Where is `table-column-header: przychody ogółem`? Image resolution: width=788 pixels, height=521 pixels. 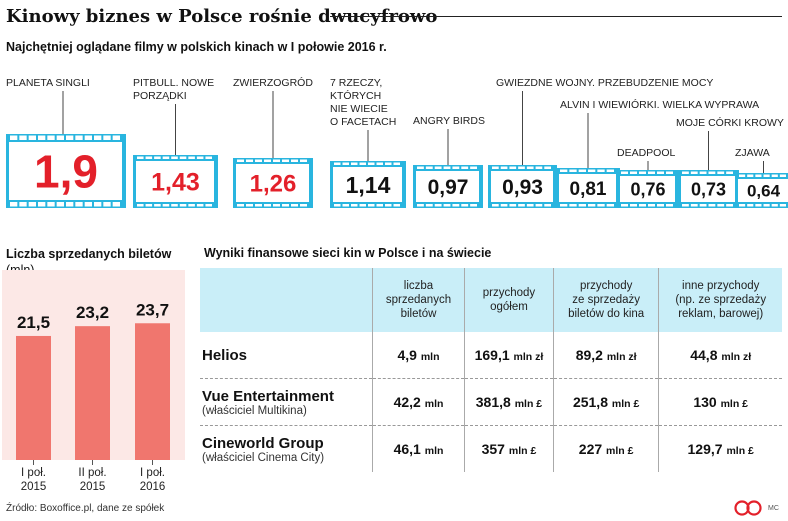 table-column-header: przychody ogółem is located at coordinates (509, 300).